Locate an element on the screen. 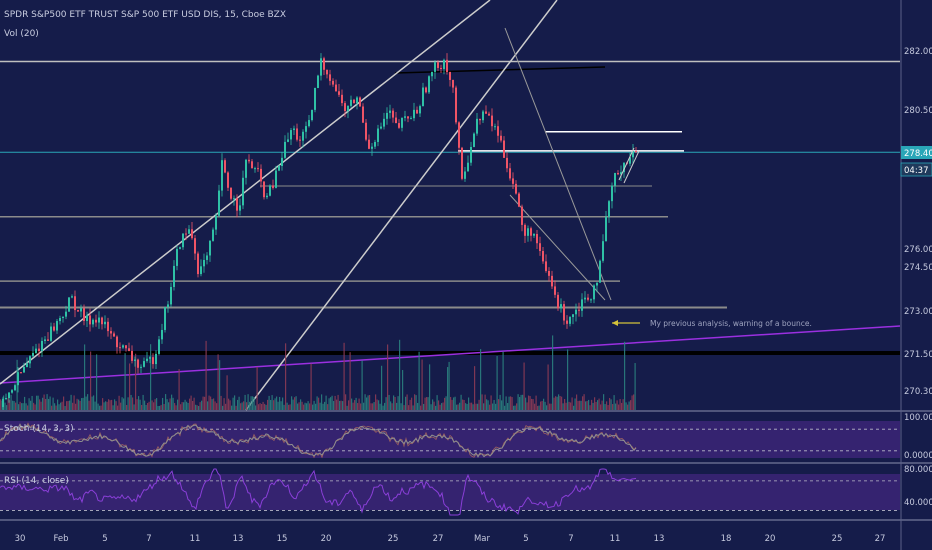 Image resolution: width=932 pixels, height=550 pixels. rsi-axis-tick: 80.0000 is located at coordinates (918, 470).